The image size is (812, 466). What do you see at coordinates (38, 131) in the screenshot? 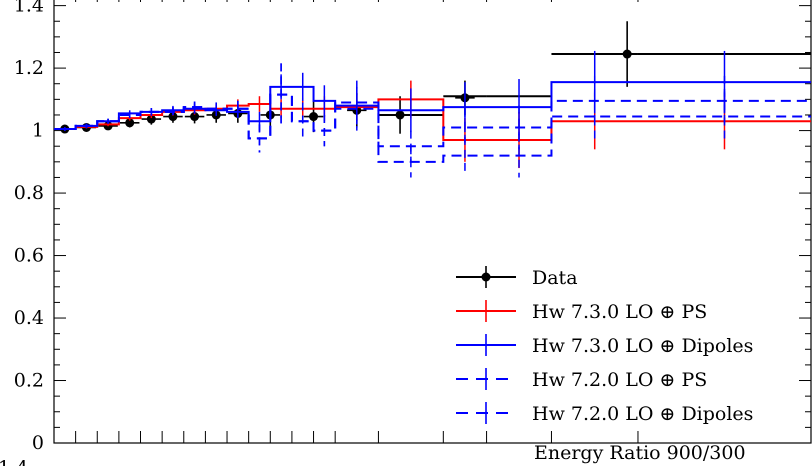
I see `y-tick-label: 1` at bounding box center [38, 131].